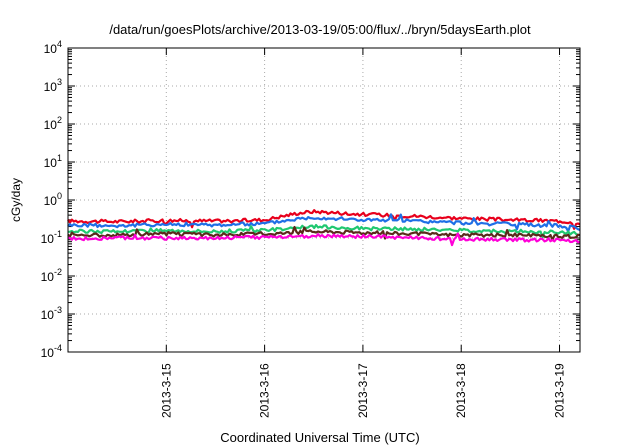  Describe the element at coordinates (53, 161) in the screenshot. I see `y-tick-label: 10¹` at that location.